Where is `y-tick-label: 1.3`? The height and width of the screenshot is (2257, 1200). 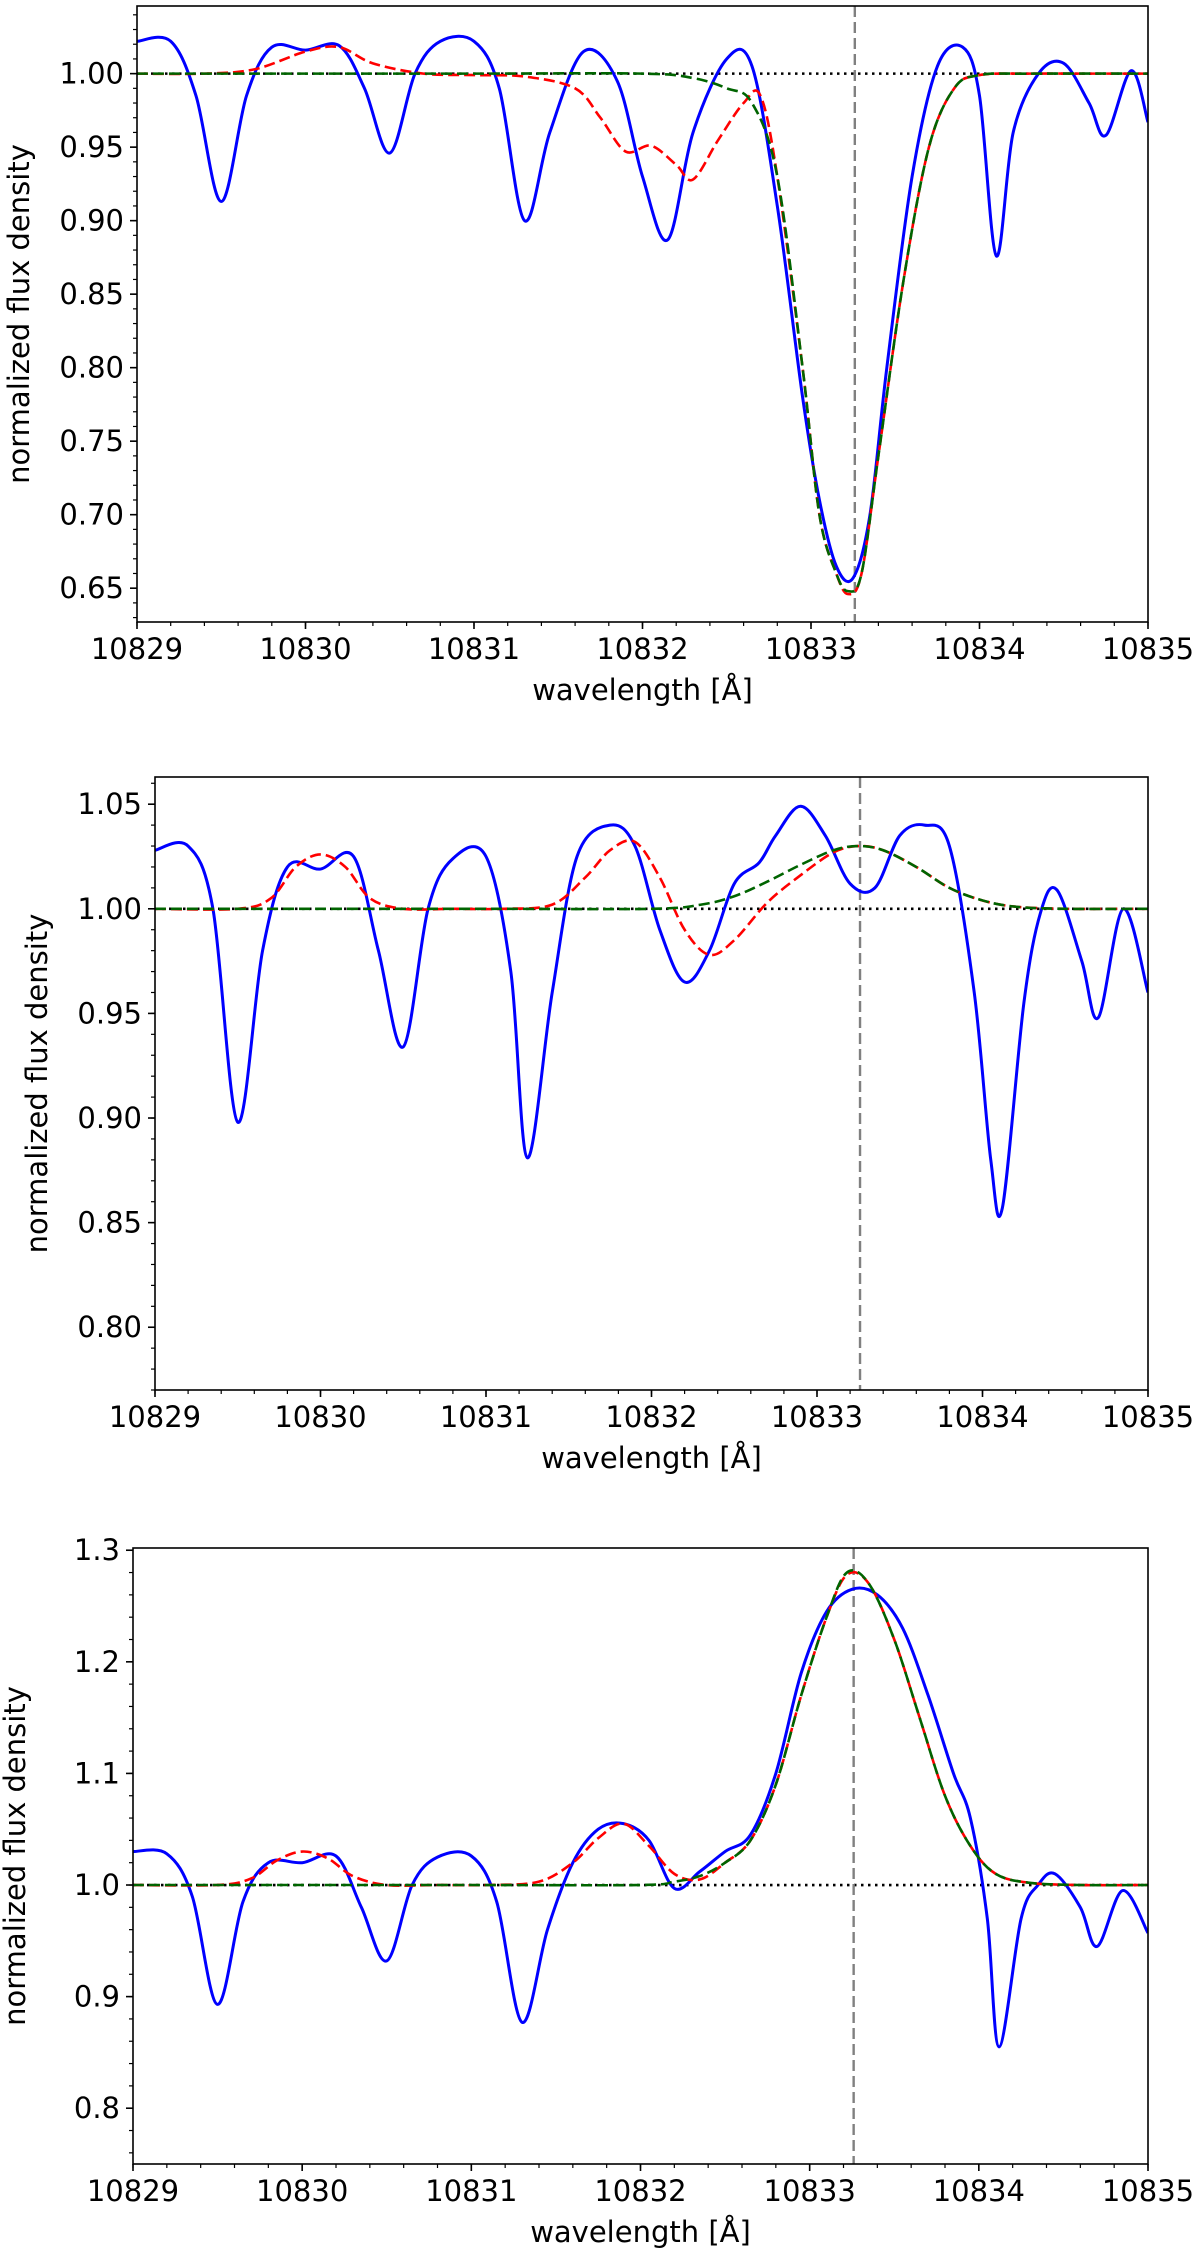 y-tick-label: 1.3 is located at coordinates (97, 1550).